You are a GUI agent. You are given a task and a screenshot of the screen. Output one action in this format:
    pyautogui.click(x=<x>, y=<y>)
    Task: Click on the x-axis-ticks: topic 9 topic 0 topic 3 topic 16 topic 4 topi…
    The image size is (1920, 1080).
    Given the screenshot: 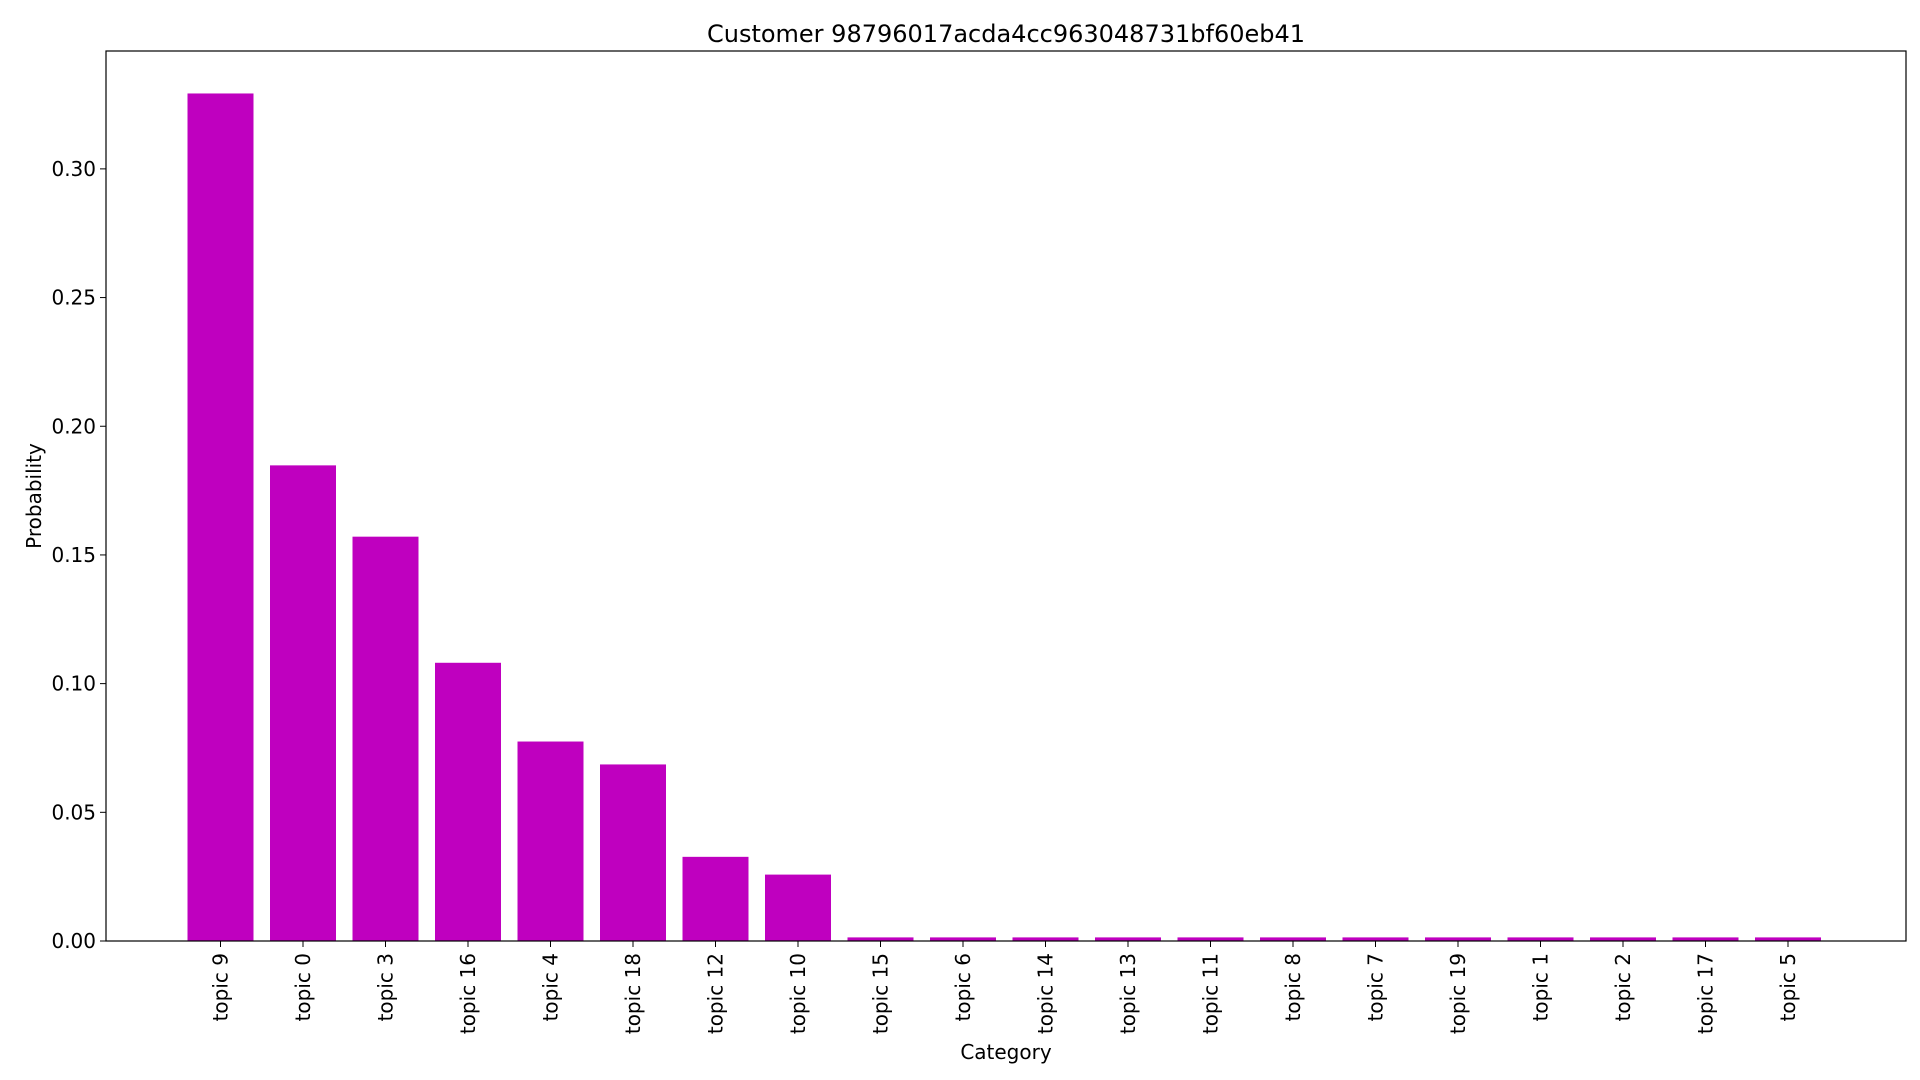 What is the action you would take?
    pyautogui.click(x=1004, y=987)
    